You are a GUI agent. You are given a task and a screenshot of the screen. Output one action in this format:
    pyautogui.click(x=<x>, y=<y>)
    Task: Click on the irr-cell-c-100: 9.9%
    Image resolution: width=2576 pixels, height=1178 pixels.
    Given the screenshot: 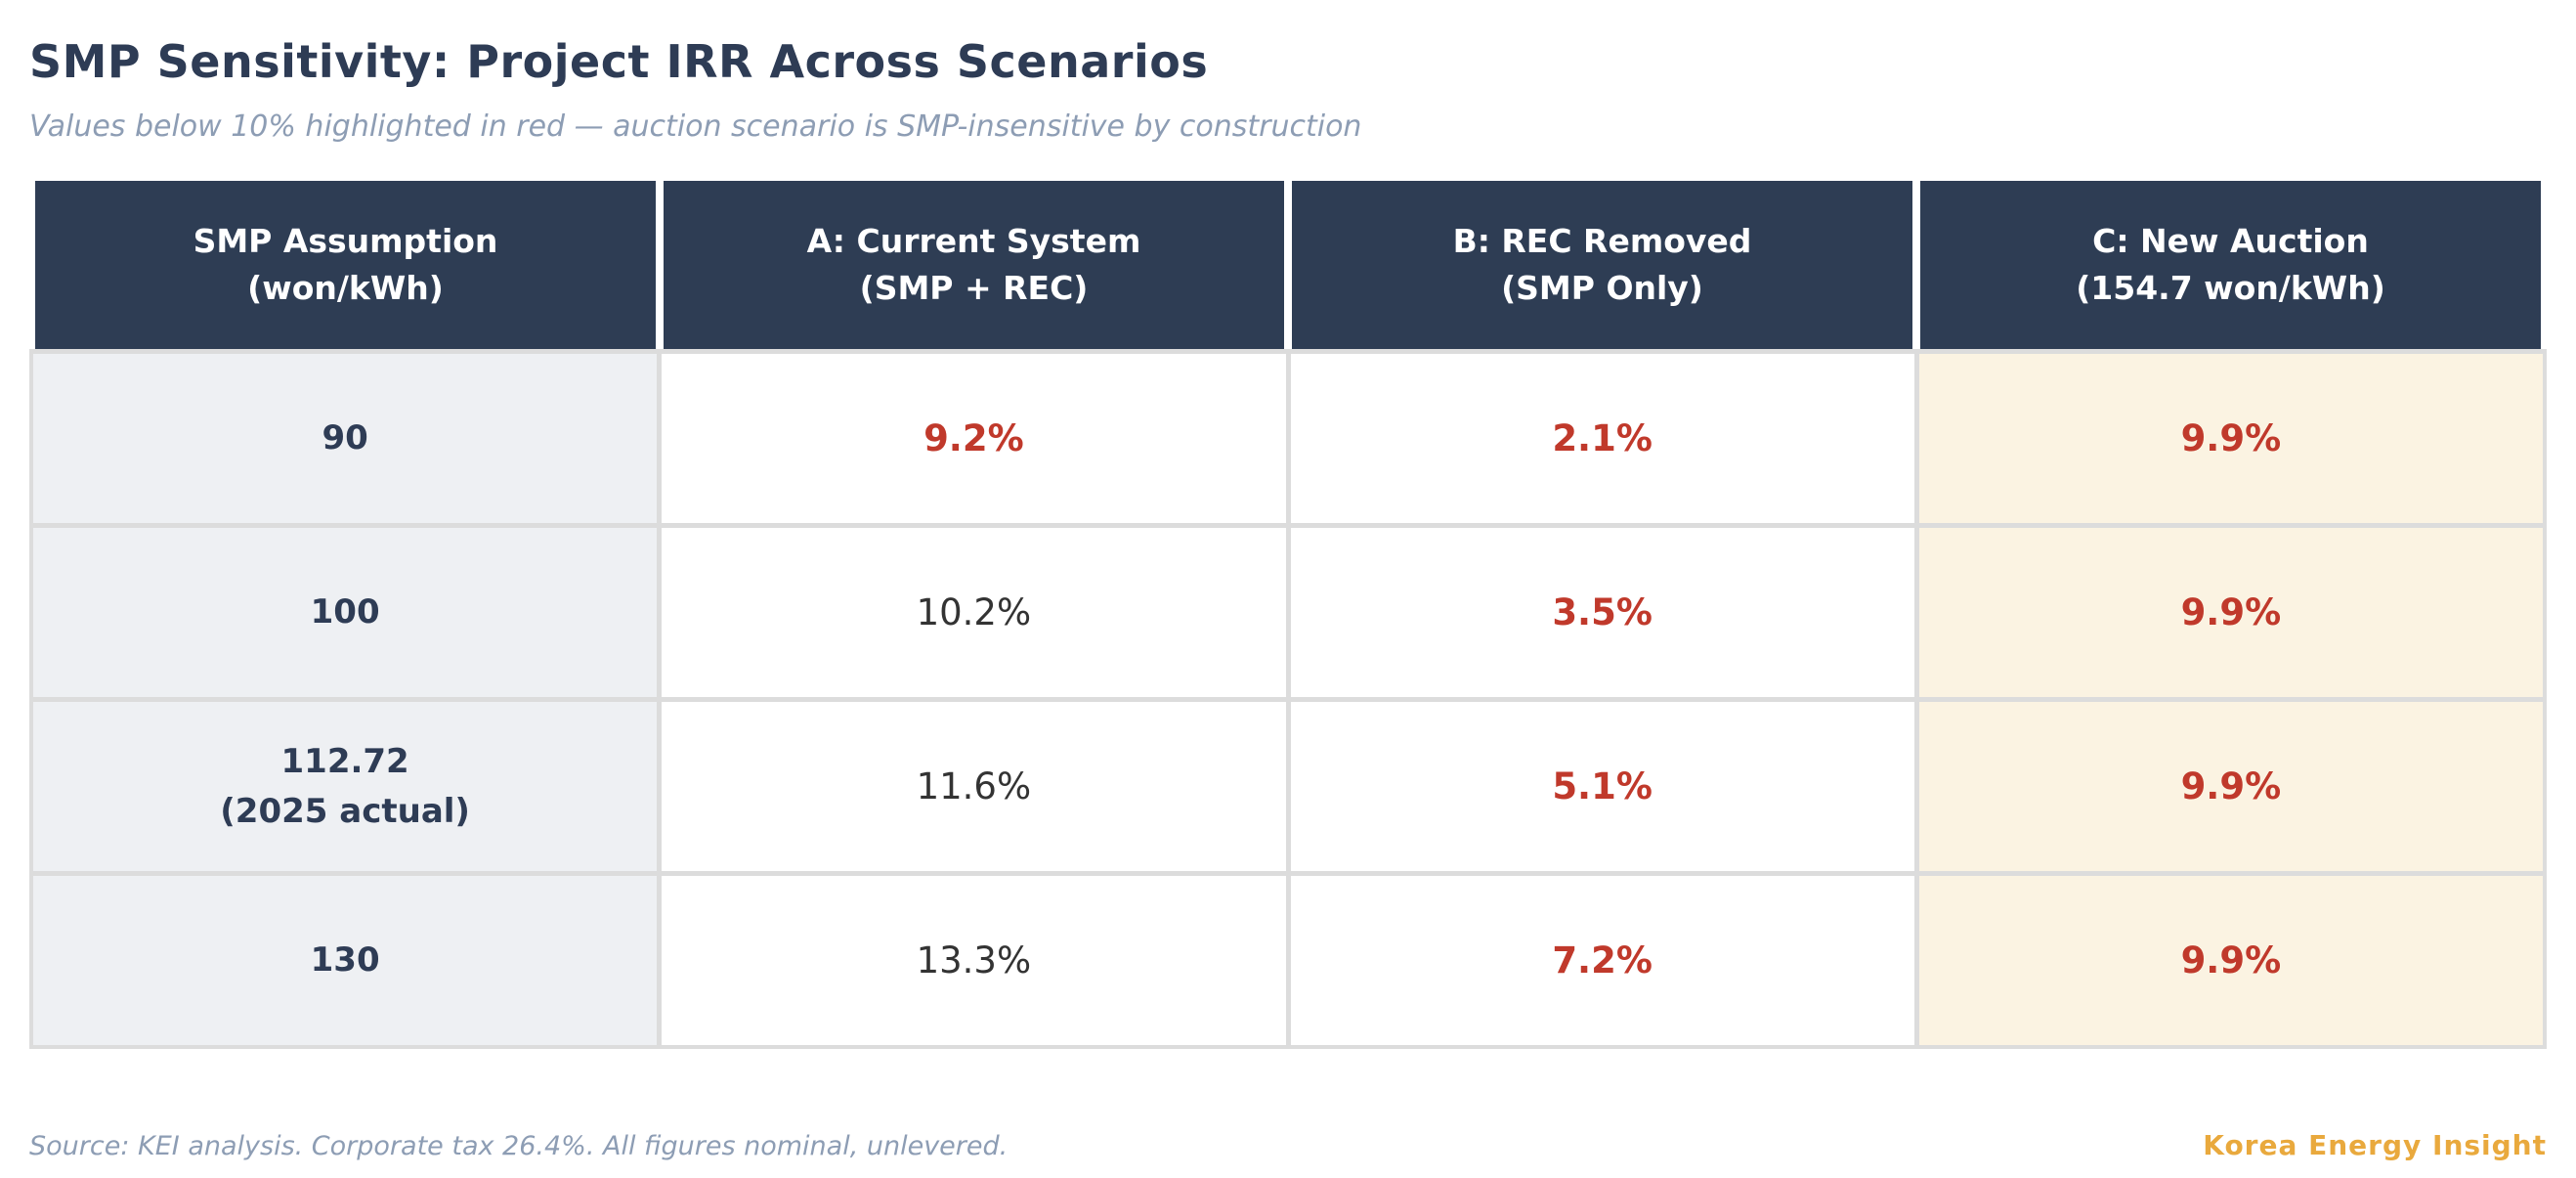 What is the action you would take?
    pyautogui.click(x=2230, y=612)
    